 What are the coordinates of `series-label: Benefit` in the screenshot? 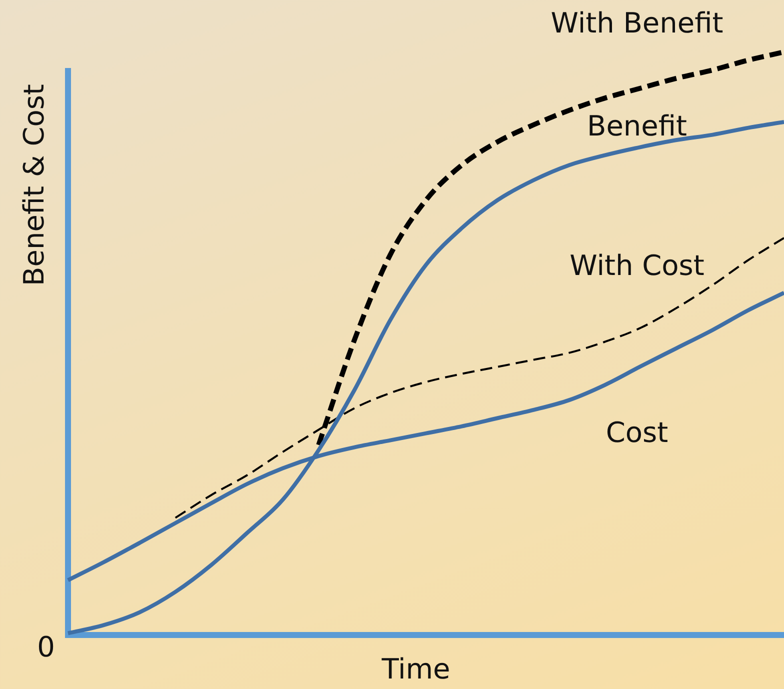 It's located at (637, 125).